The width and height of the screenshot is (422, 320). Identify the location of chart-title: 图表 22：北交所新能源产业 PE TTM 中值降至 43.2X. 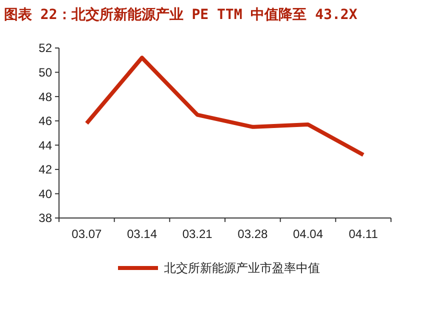
(181, 14).